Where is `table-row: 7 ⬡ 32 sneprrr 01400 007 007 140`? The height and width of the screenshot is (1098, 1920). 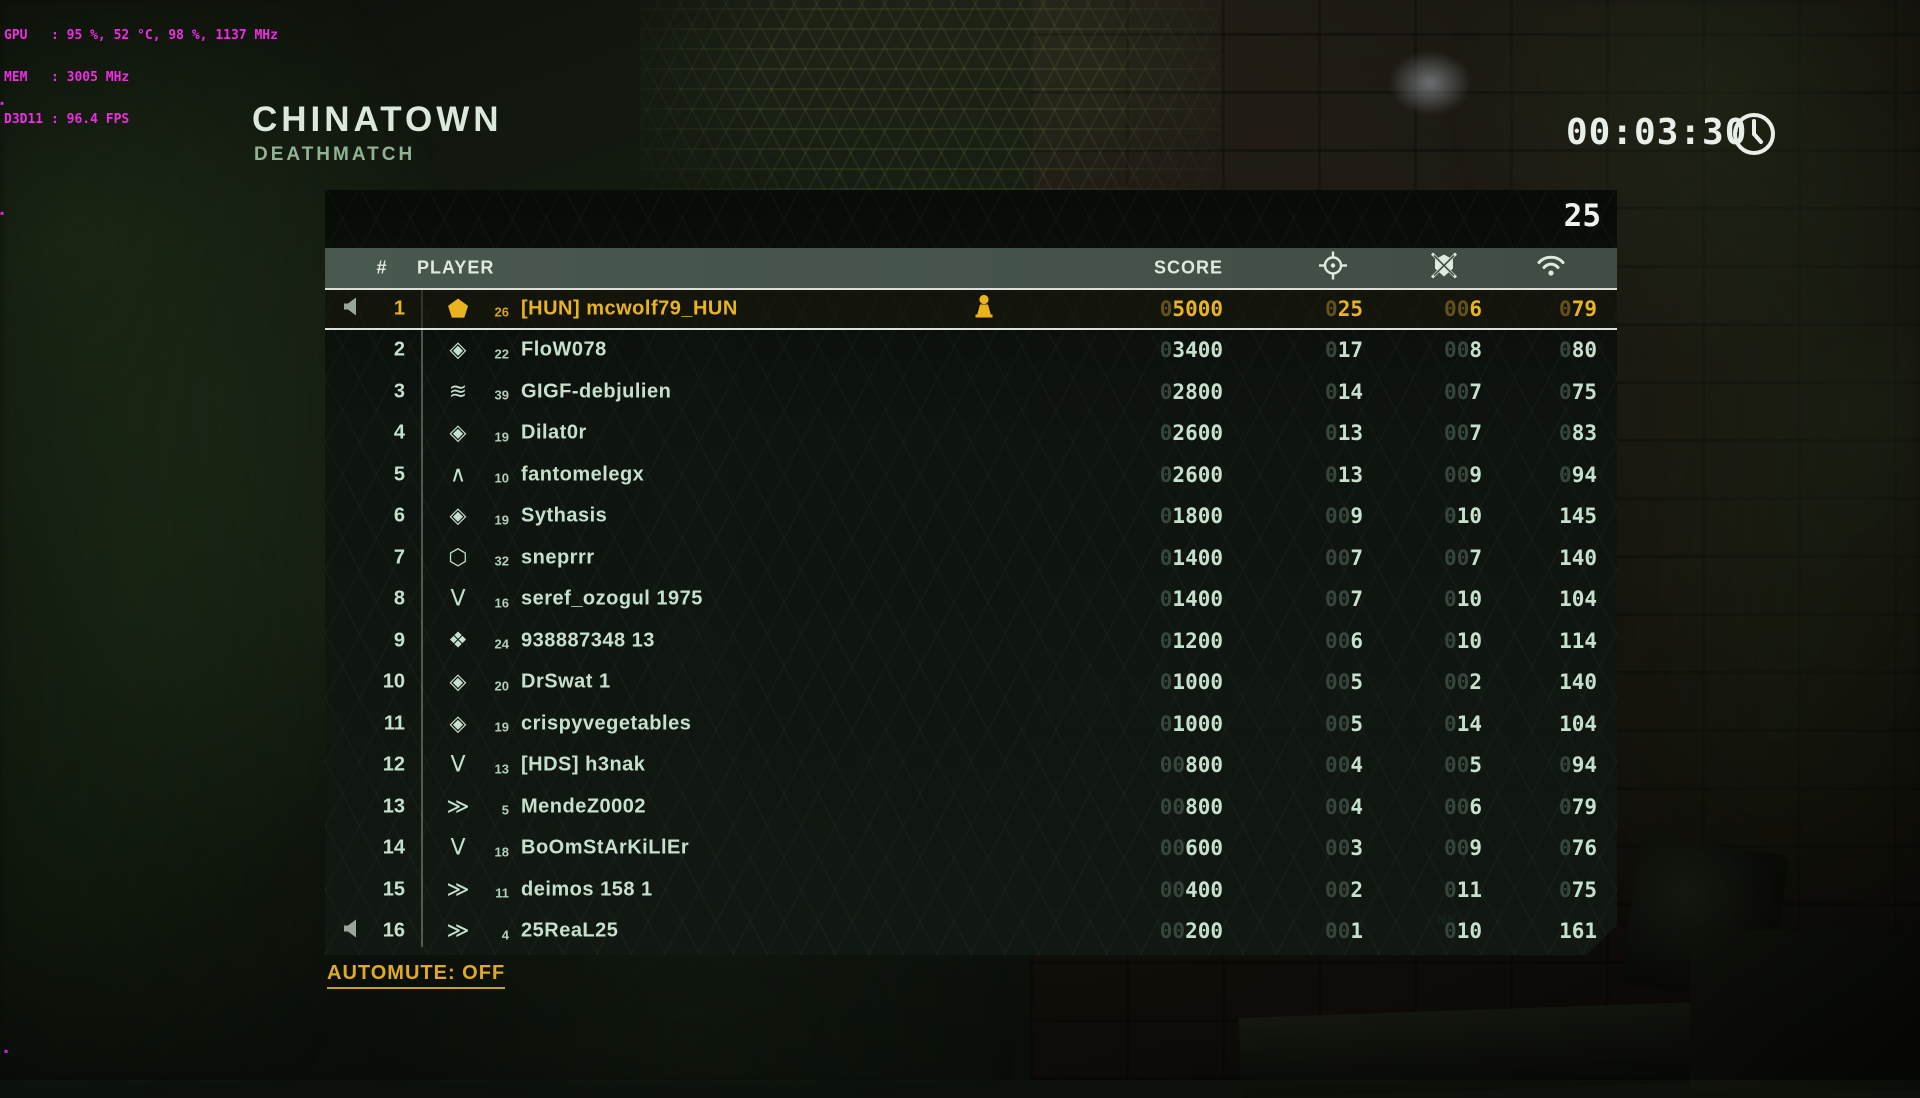 table-row: 7 ⬡ 32 sneprrr 01400 007 007 140 is located at coordinates (971, 558).